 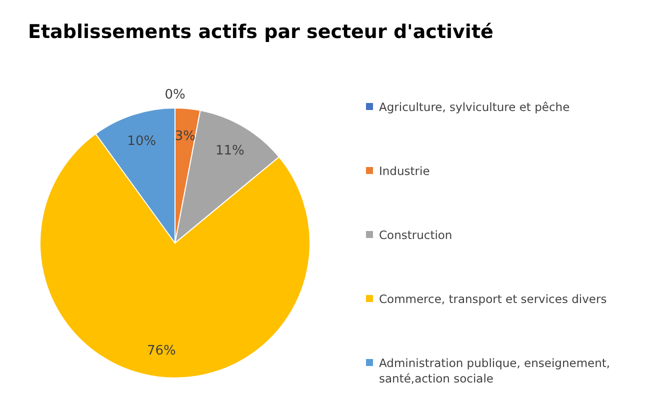 What do you see at coordinates (185, 136) in the screenshot?
I see `data-label: 3%` at bounding box center [185, 136].